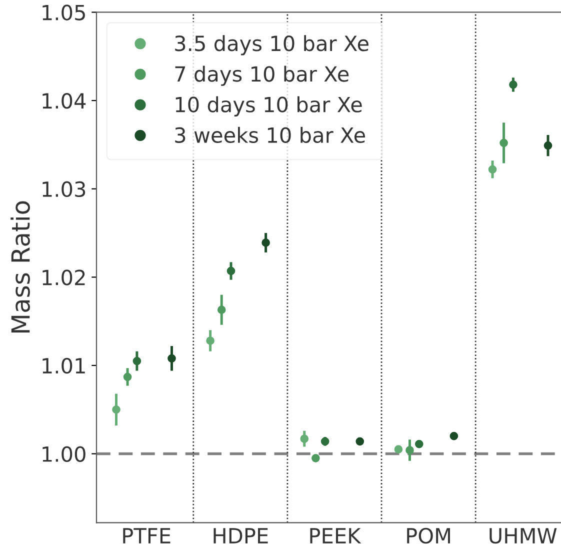  Describe the element at coordinates (63, 278) in the screenshot. I see `y-tick-label: 1.02` at that location.